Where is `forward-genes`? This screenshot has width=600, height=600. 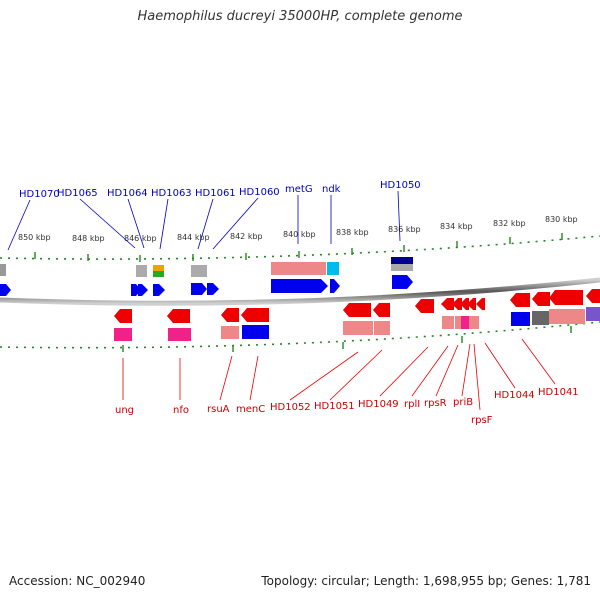 forward-genes is located at coordinates (206, 276).